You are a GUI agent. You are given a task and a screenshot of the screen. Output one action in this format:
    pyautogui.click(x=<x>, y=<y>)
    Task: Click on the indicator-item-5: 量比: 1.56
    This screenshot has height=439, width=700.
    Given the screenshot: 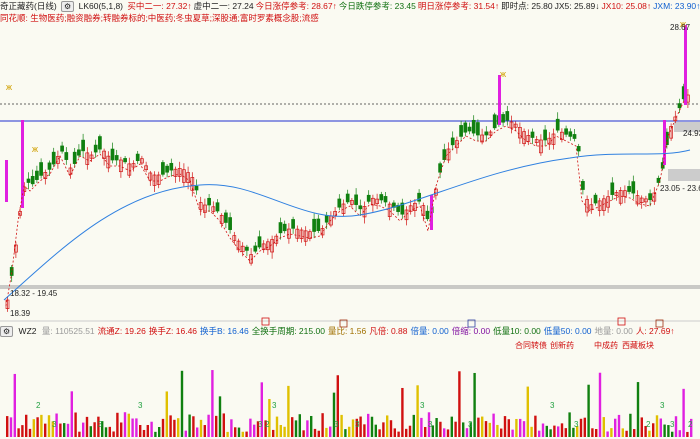 What is the action you would take?
    pyautogui.click(x=347, y=331)
    